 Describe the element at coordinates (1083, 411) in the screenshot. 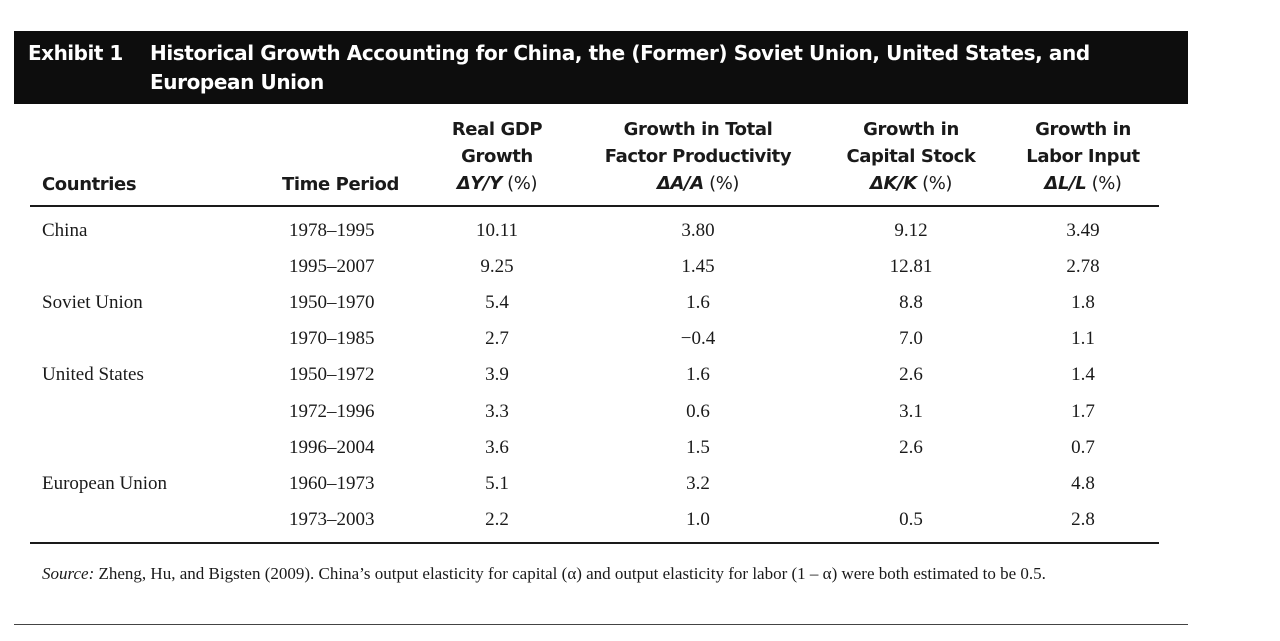

I see `cell-labor-growth: 1.7` at that location.